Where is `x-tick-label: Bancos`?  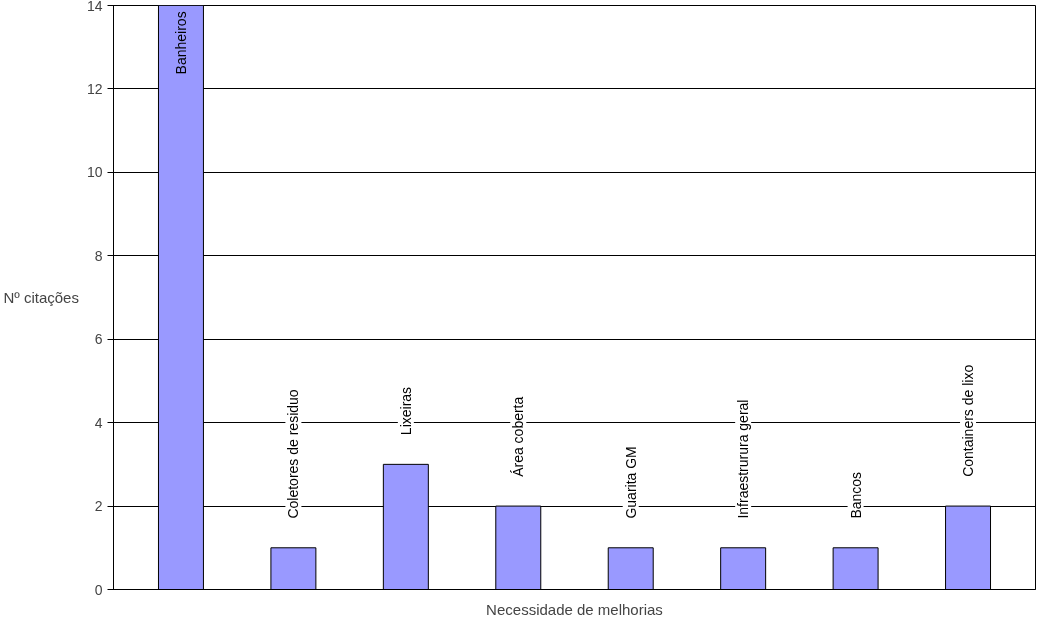 x-tick-label: Bancos is located at coordinates (855, 495).